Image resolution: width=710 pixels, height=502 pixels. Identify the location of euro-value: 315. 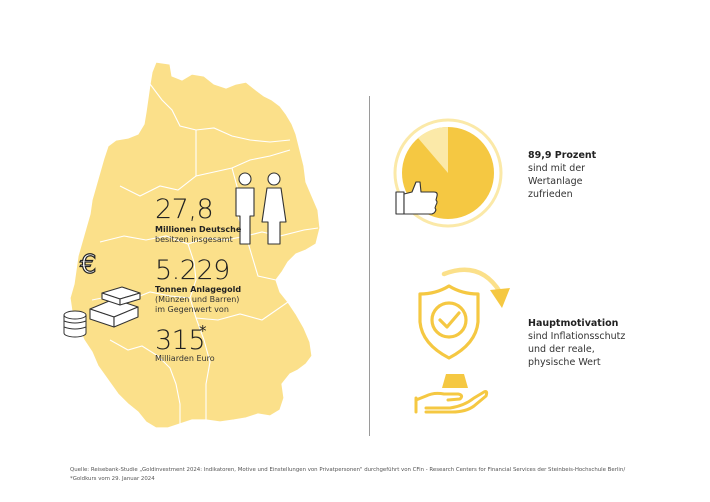
(180, 340).